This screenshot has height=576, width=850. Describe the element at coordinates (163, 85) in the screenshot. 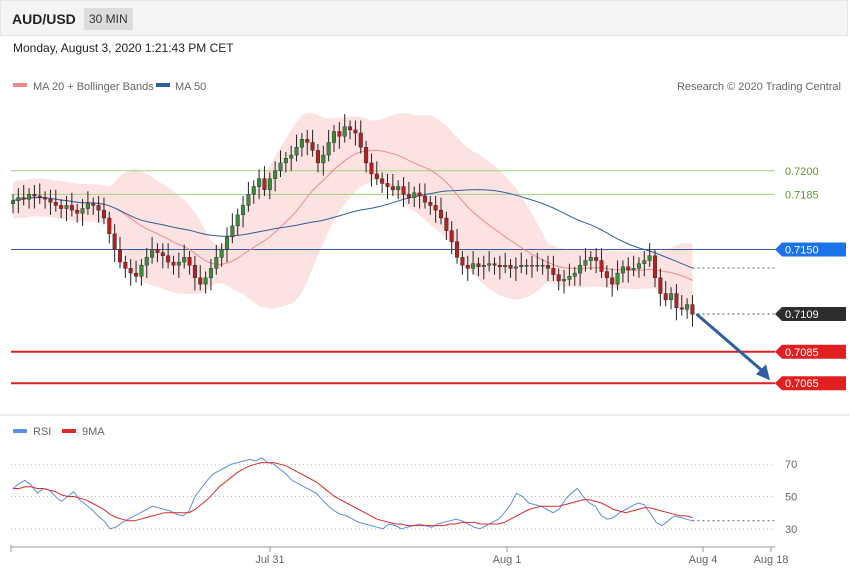

I see `ma50-legend-swatch` at that location.